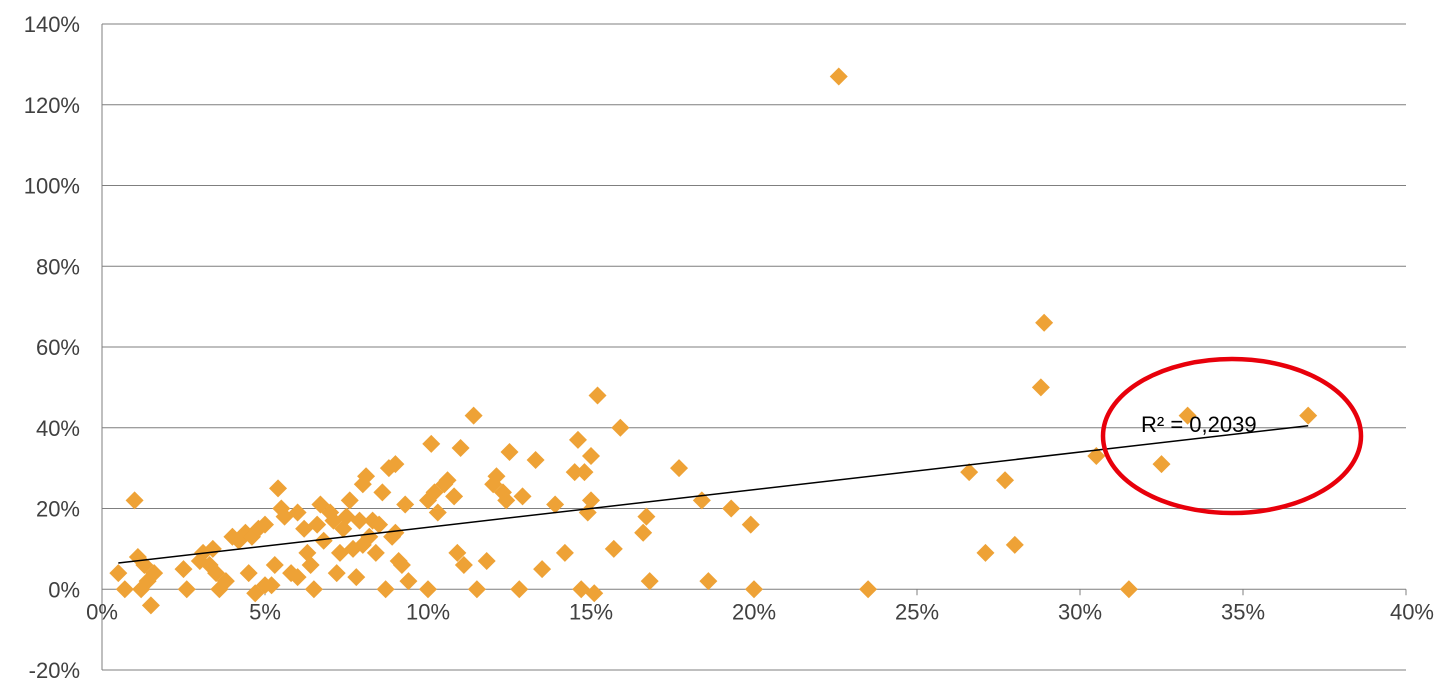 Image resolution: width=1438 pixels, height=681 pixels. What do you see at coordinates (102, 611) in the screenshot?
I see `x-tick-label: 0%` at bounding box center [102, 611].